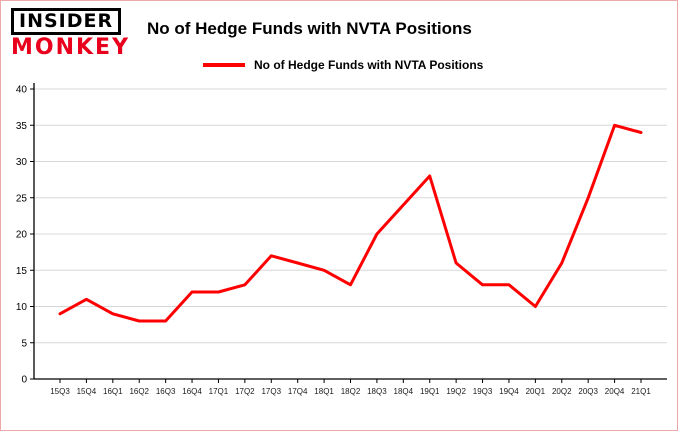  I want to click on x-tick-label: 18Q1, so click(324, 391).